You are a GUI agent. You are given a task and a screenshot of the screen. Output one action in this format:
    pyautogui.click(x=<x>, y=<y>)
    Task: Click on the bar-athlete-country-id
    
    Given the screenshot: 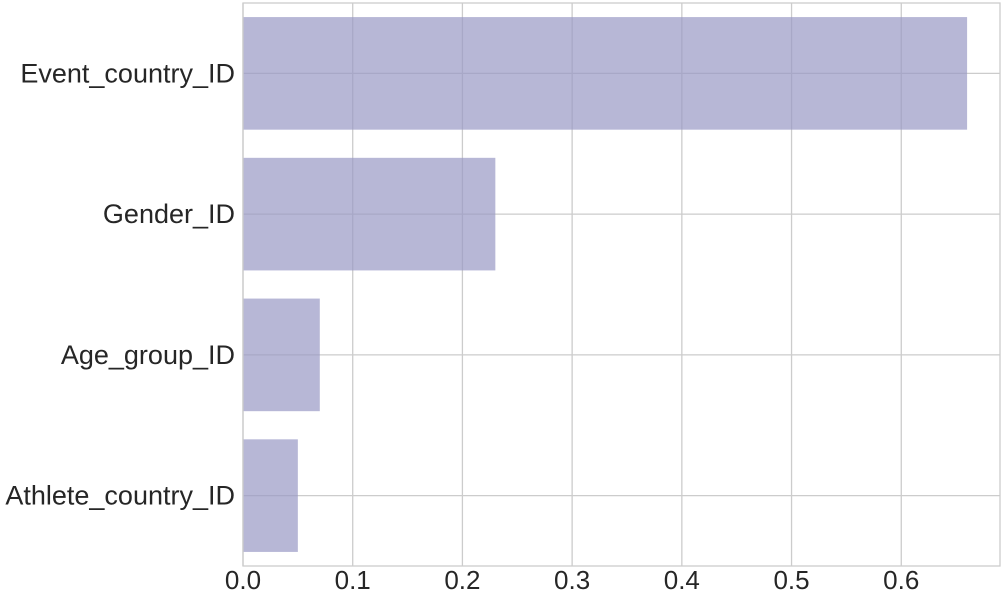 What is the action you would take?
    pyautogui.click(x=270, y=495)
    